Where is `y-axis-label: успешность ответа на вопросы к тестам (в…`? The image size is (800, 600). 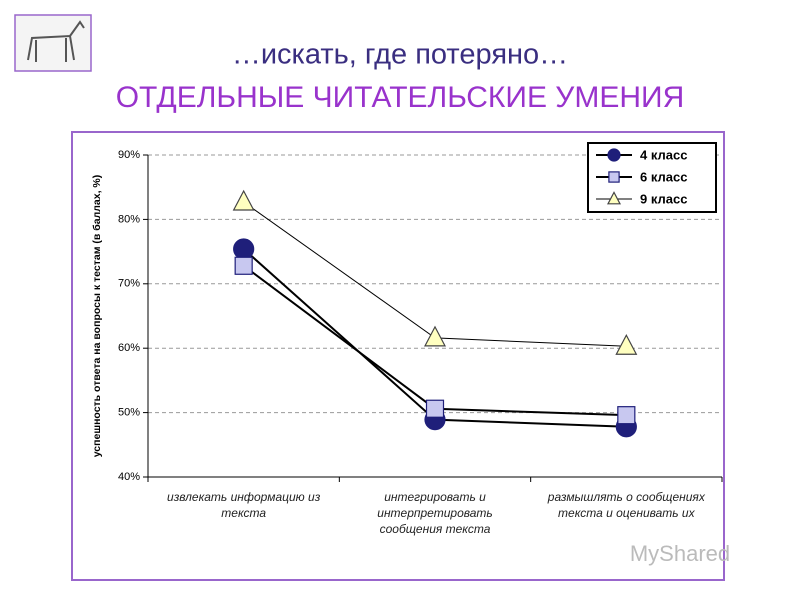 y-axis-label: успешность ответа на вопросы к тестам (в… is located at coordinates (97, 316).